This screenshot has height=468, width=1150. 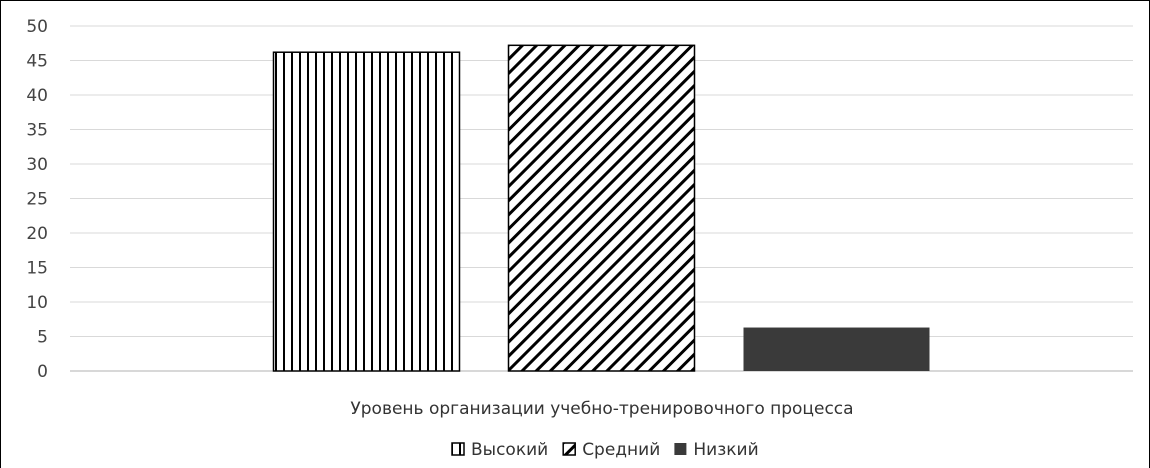 I want to click on legend-label: Высокий, so click(x=509, y=450).